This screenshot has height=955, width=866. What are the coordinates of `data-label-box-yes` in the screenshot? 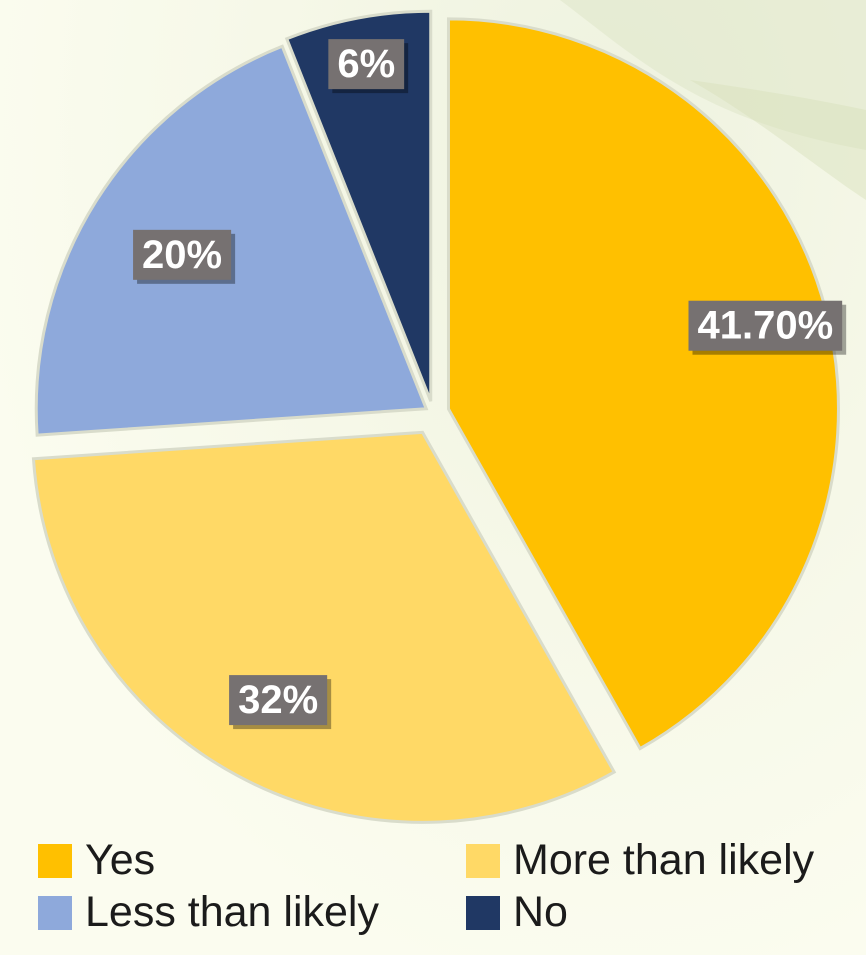 It's located at (765, 325).